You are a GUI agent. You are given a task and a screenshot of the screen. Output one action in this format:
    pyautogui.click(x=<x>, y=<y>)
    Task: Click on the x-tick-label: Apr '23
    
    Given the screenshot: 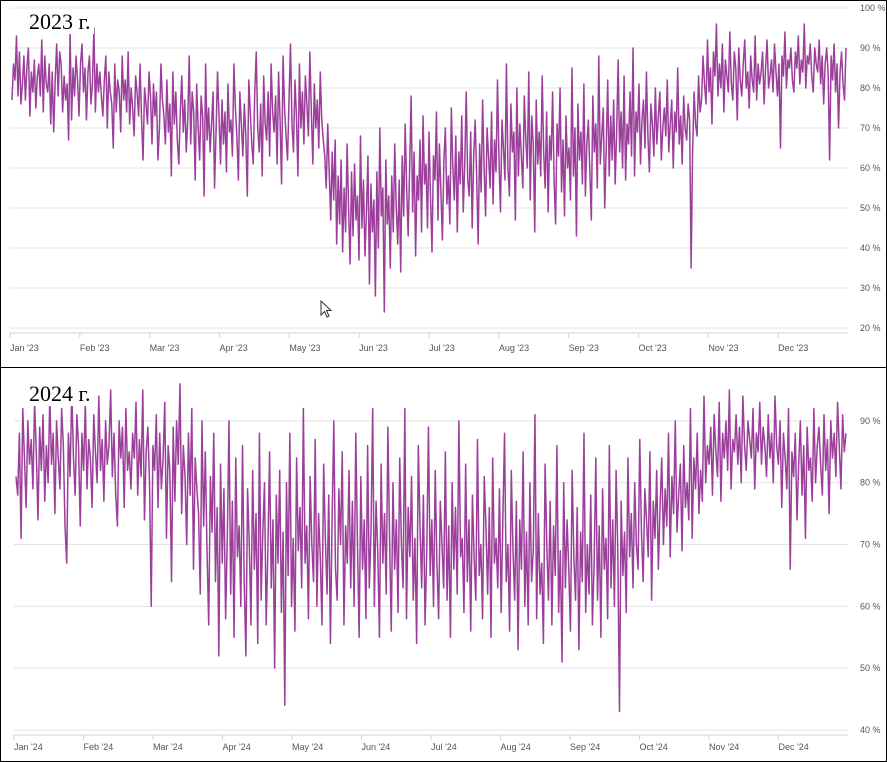 What is the action you would take?
    pyautogui.click(x=234, y=348)
    